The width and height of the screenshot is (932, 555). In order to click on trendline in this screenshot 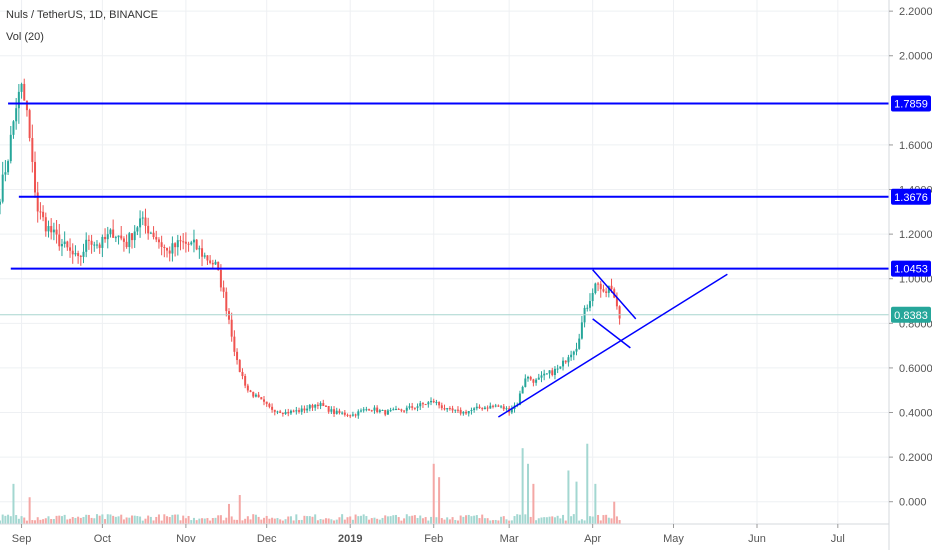, I will do `click(614, 294)`.